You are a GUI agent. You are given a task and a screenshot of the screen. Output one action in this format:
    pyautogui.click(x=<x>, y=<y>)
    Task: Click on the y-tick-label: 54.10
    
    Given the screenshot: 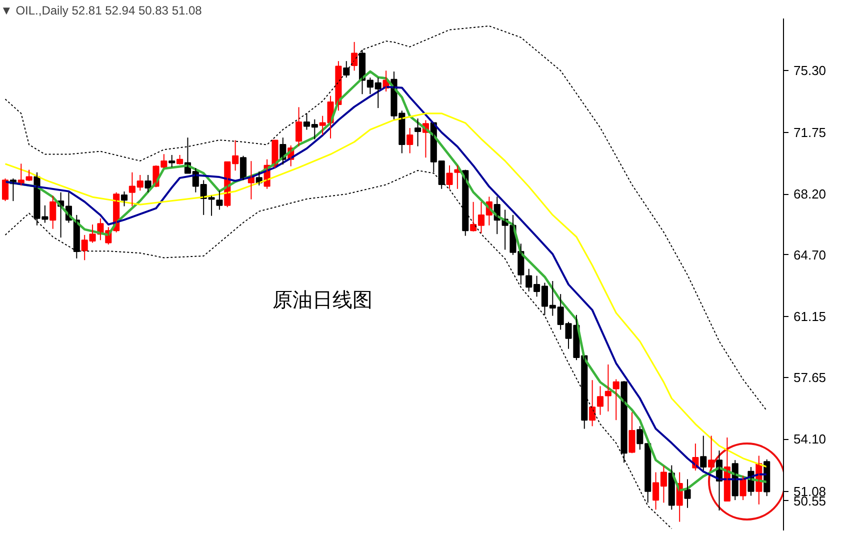 What is the action you would take?
    pyautogui.click(x=810, y=439)
    